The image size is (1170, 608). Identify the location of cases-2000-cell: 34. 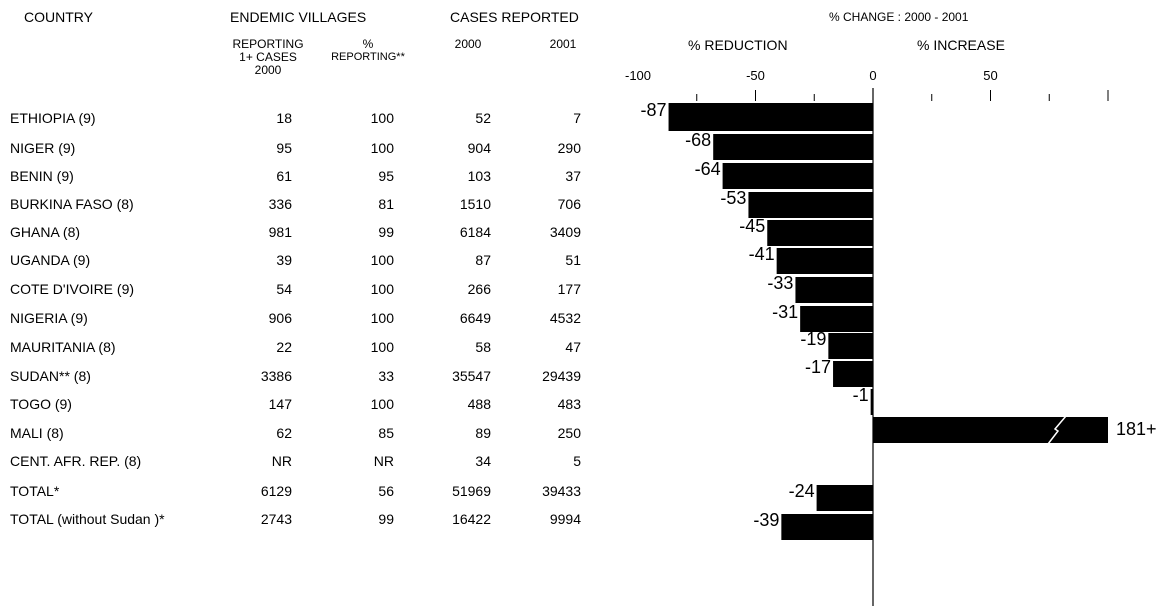
(483, 461).